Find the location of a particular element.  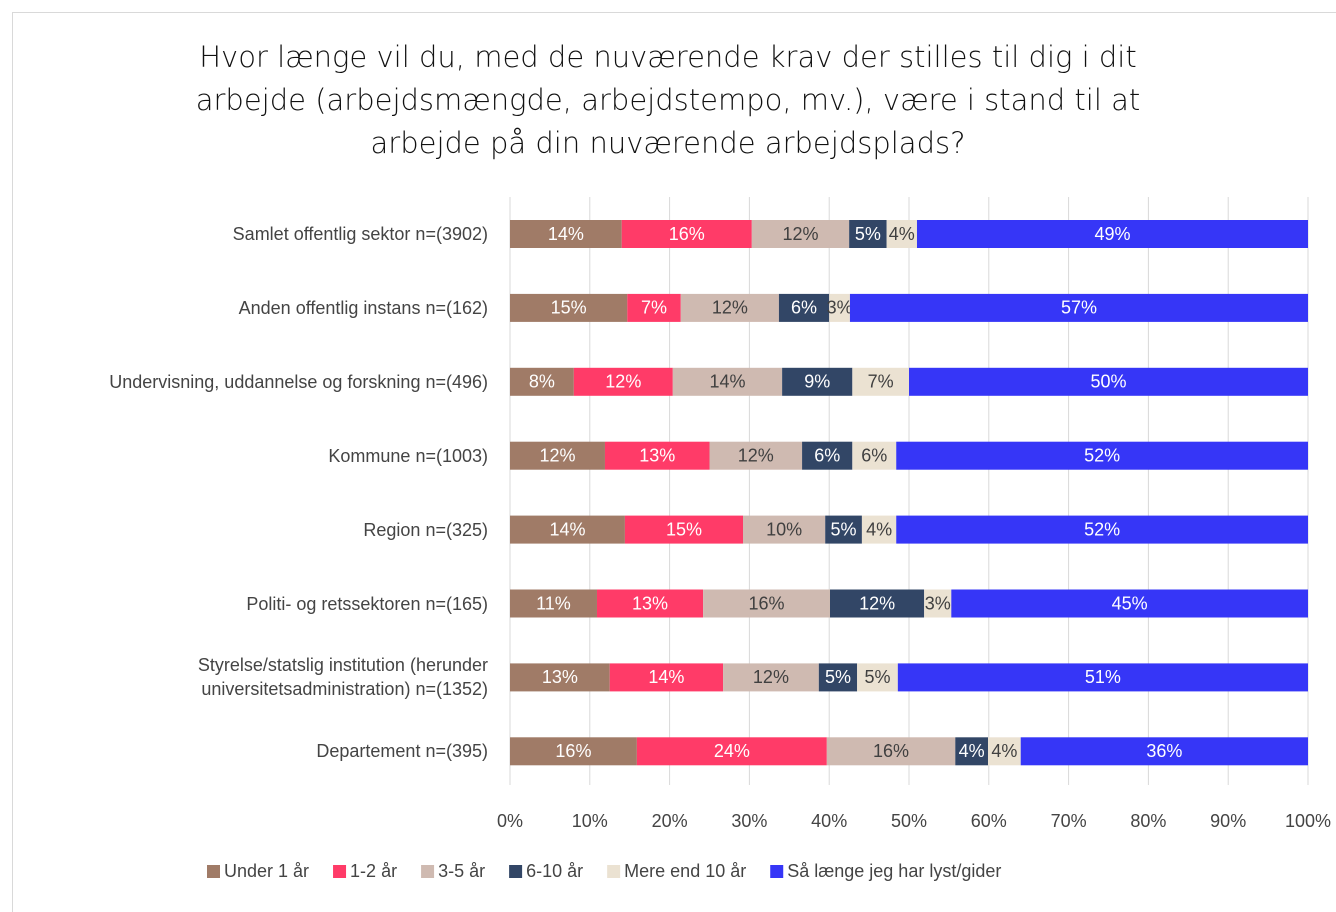

data-label: 57% is located at coordinates (1079, 308).